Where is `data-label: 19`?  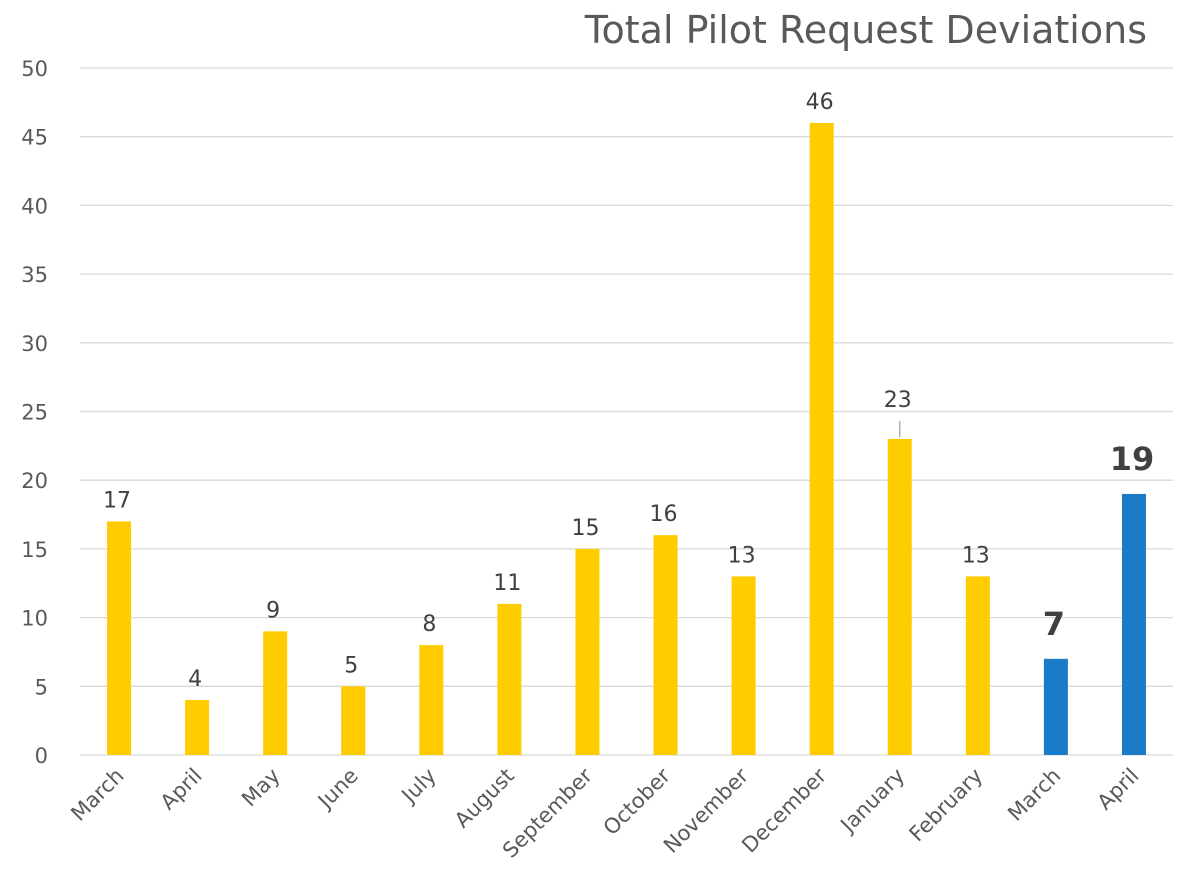 data-label: 19 is located at coordinates (1132, 459).